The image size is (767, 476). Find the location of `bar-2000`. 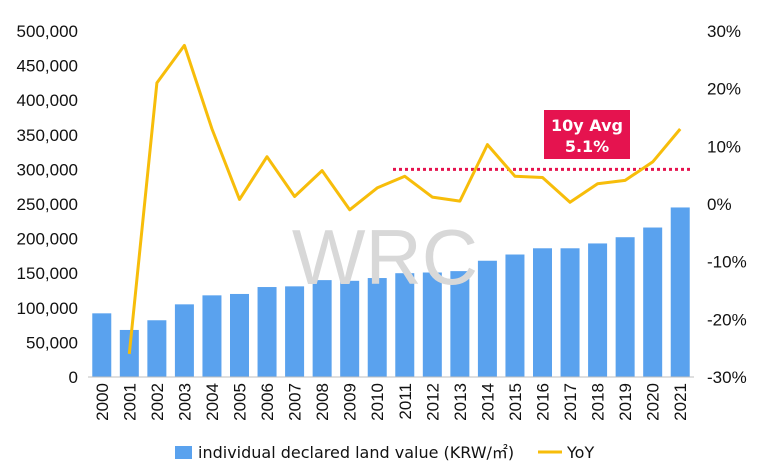

bar-2000 is located at coordinates (102, 345).